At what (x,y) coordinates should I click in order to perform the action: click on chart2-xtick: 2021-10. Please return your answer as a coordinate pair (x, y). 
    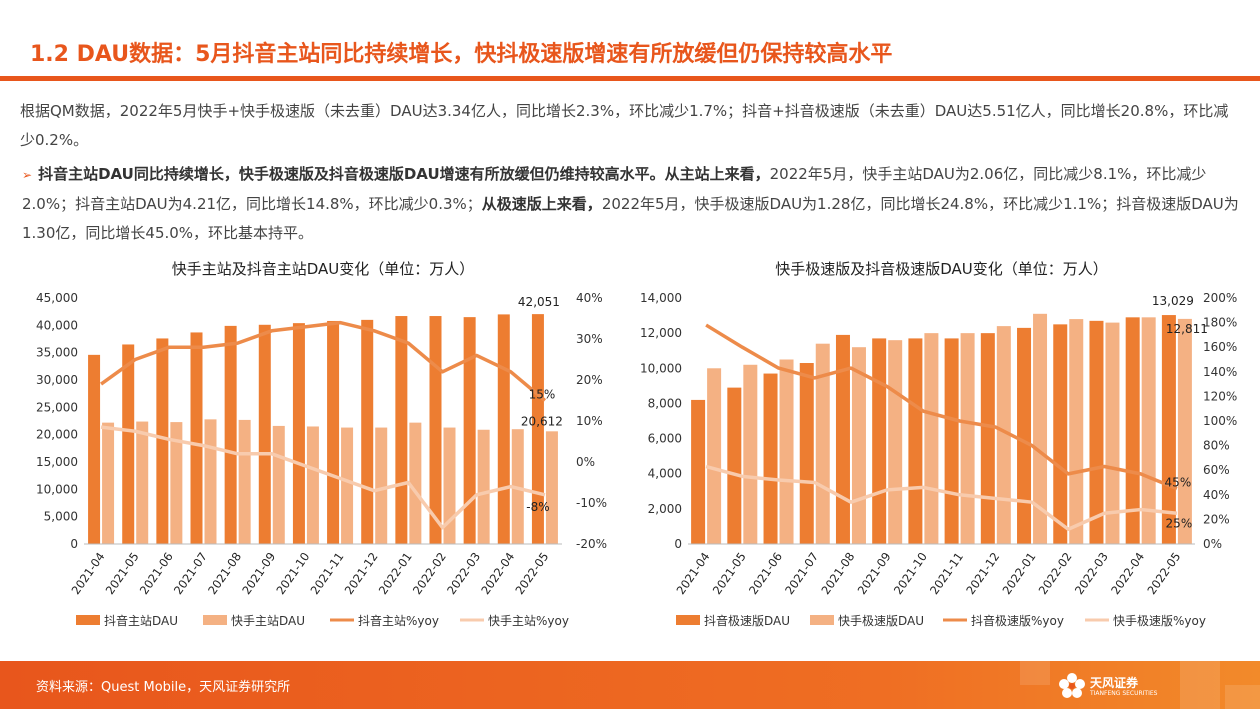
    Looking at the image, I should click on (910, 573).